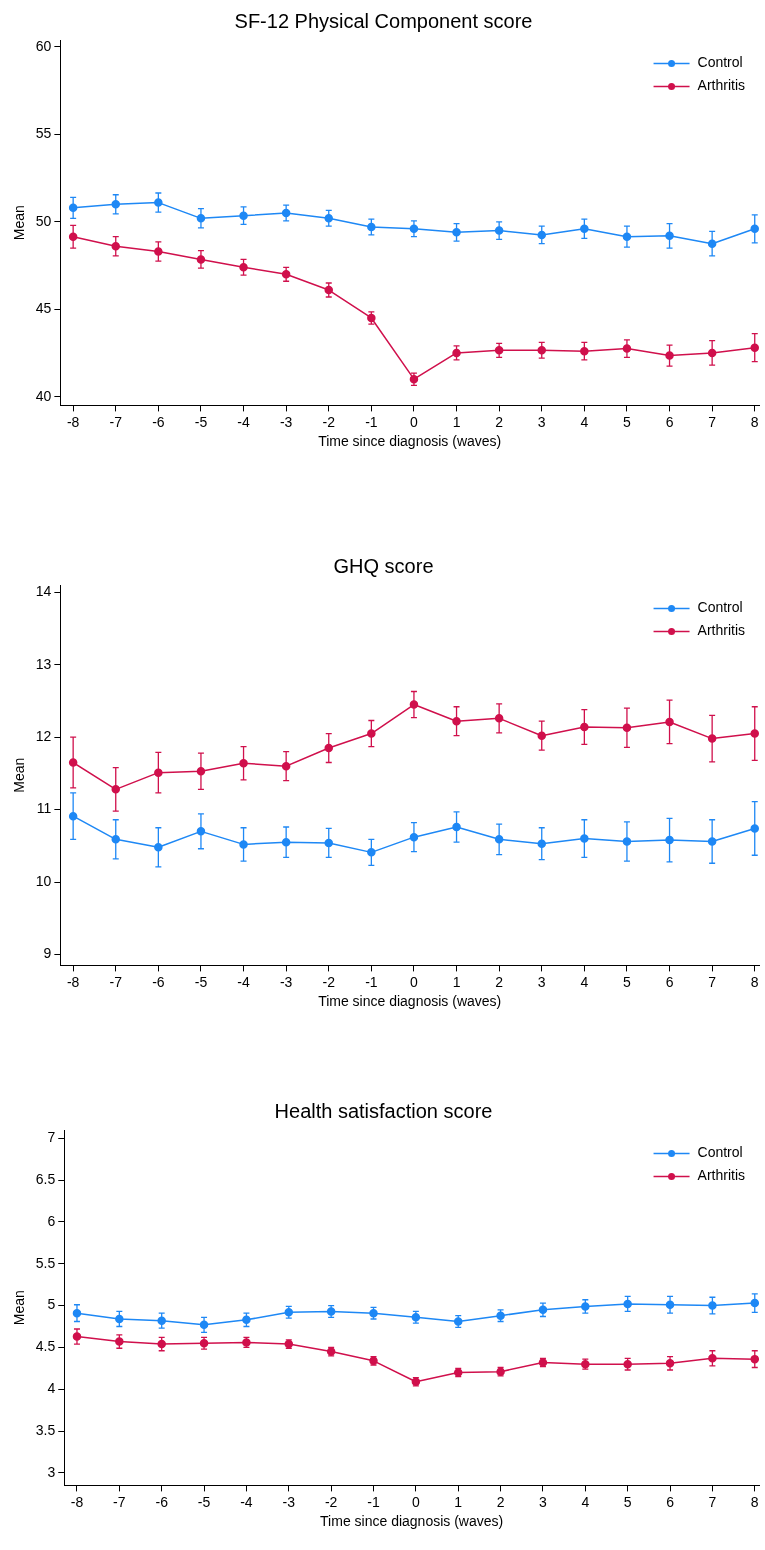  What do you see at coordinates (51, 1471) in the screenshot?
I see `y-tick-label: 3` at bounding box center [51, 1471].